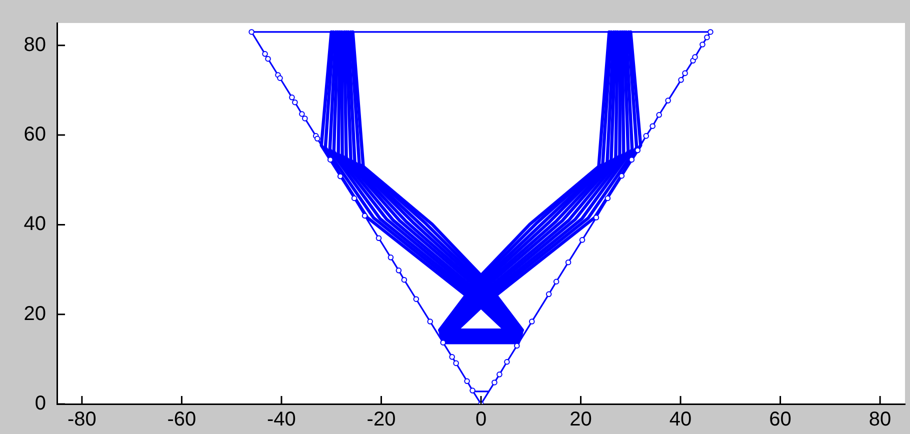  What do you see at coordinates (281, 419) in the screenshot?
I see `x-tick-label: -40` at bounding box center [281, 419].